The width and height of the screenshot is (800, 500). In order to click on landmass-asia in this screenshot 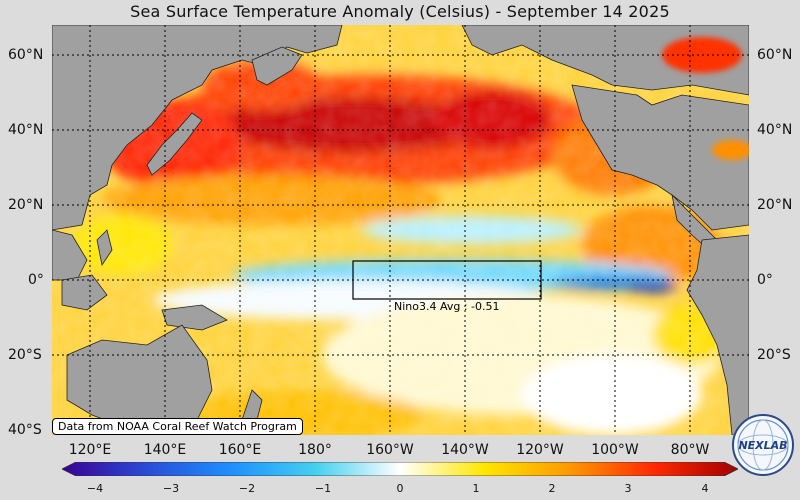, I will do `click(197, 128)`.